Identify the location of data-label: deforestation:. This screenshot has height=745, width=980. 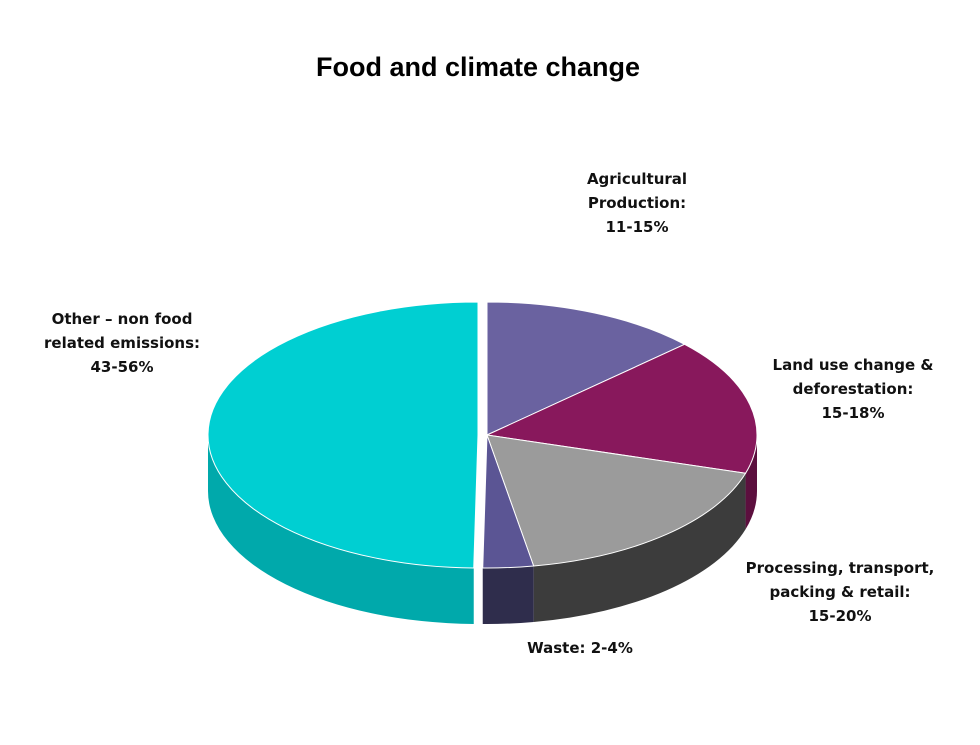
(853, 389).